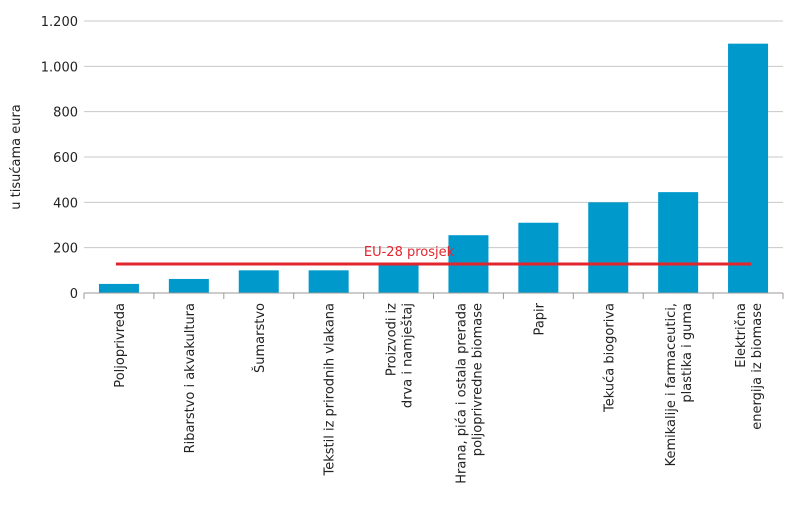 This screenshot has height=514, width=792. Describe the element at coordinates (757, 366) in the screenshot. I see `category-label-line: energija iz biomase` at that location.